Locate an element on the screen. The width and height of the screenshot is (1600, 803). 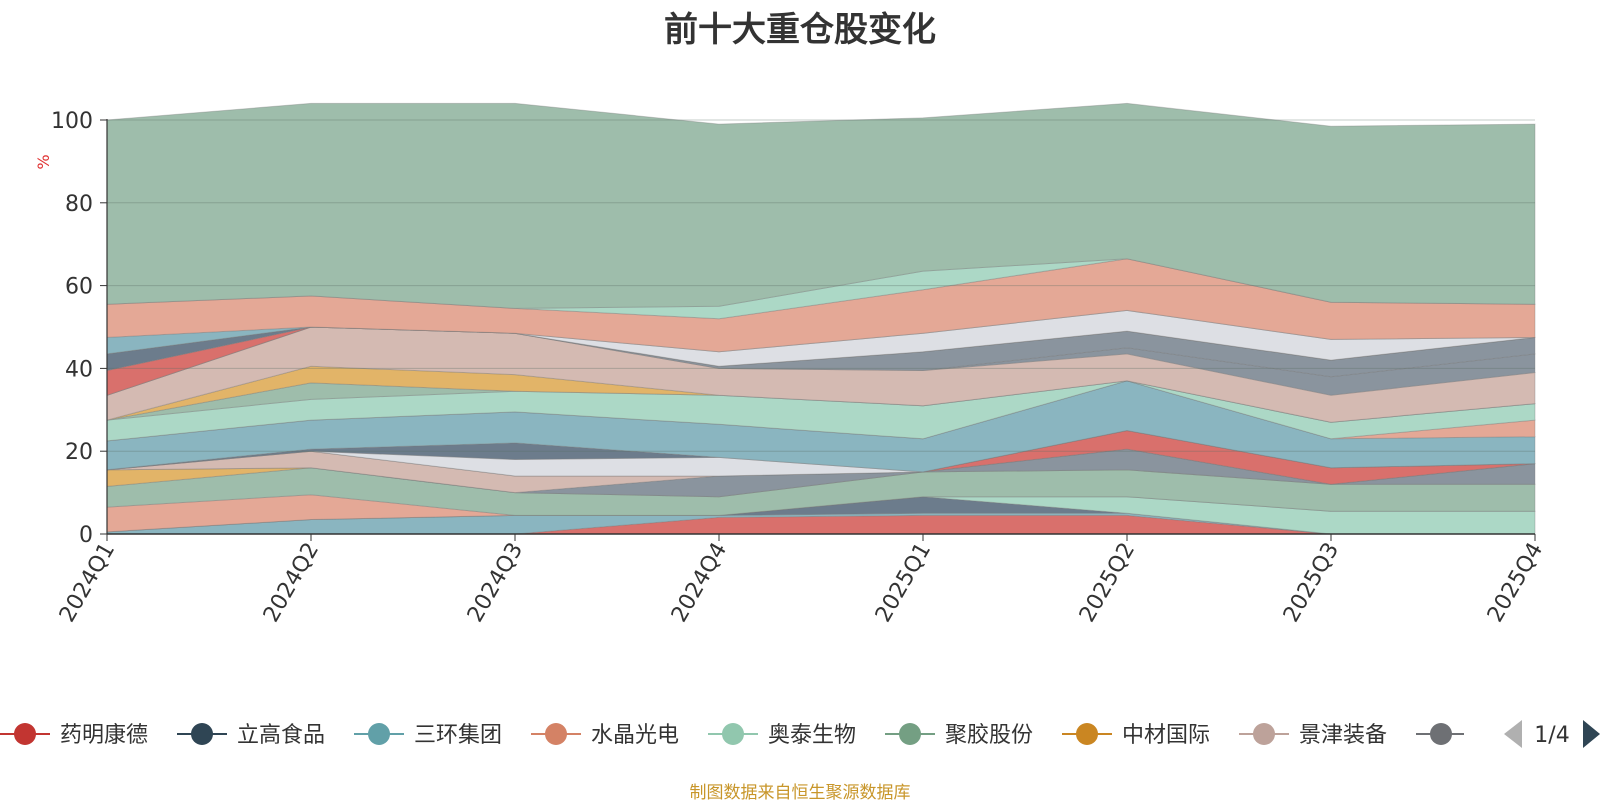
data-source-note: 制图数据来自恒生聚源数据库 is located at coordinates (800, 793).